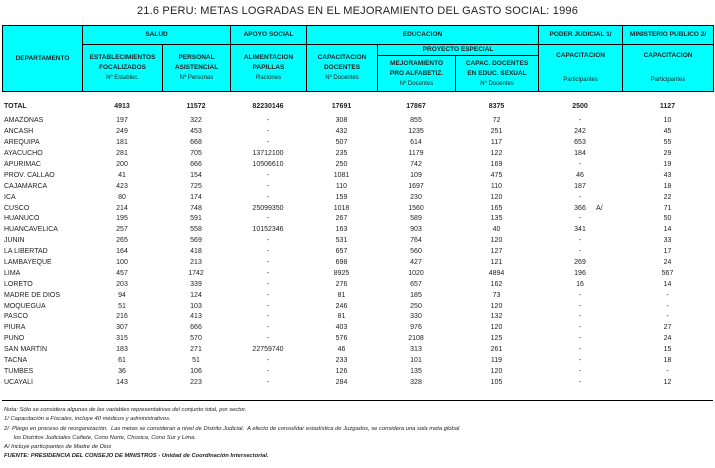 The height and width of the screenshot is (468, 715). I want to click on department-cell: CUSCO, so click(42, 208).